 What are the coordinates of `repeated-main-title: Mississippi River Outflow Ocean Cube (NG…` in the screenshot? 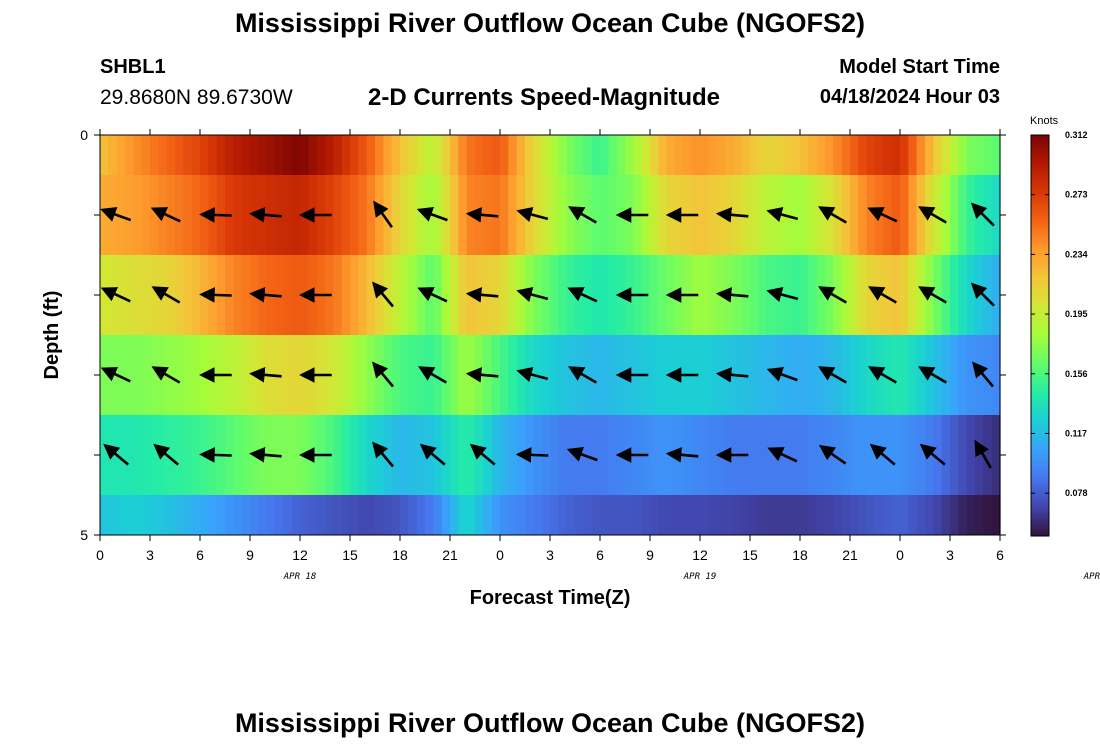 It's located at (550, 723).